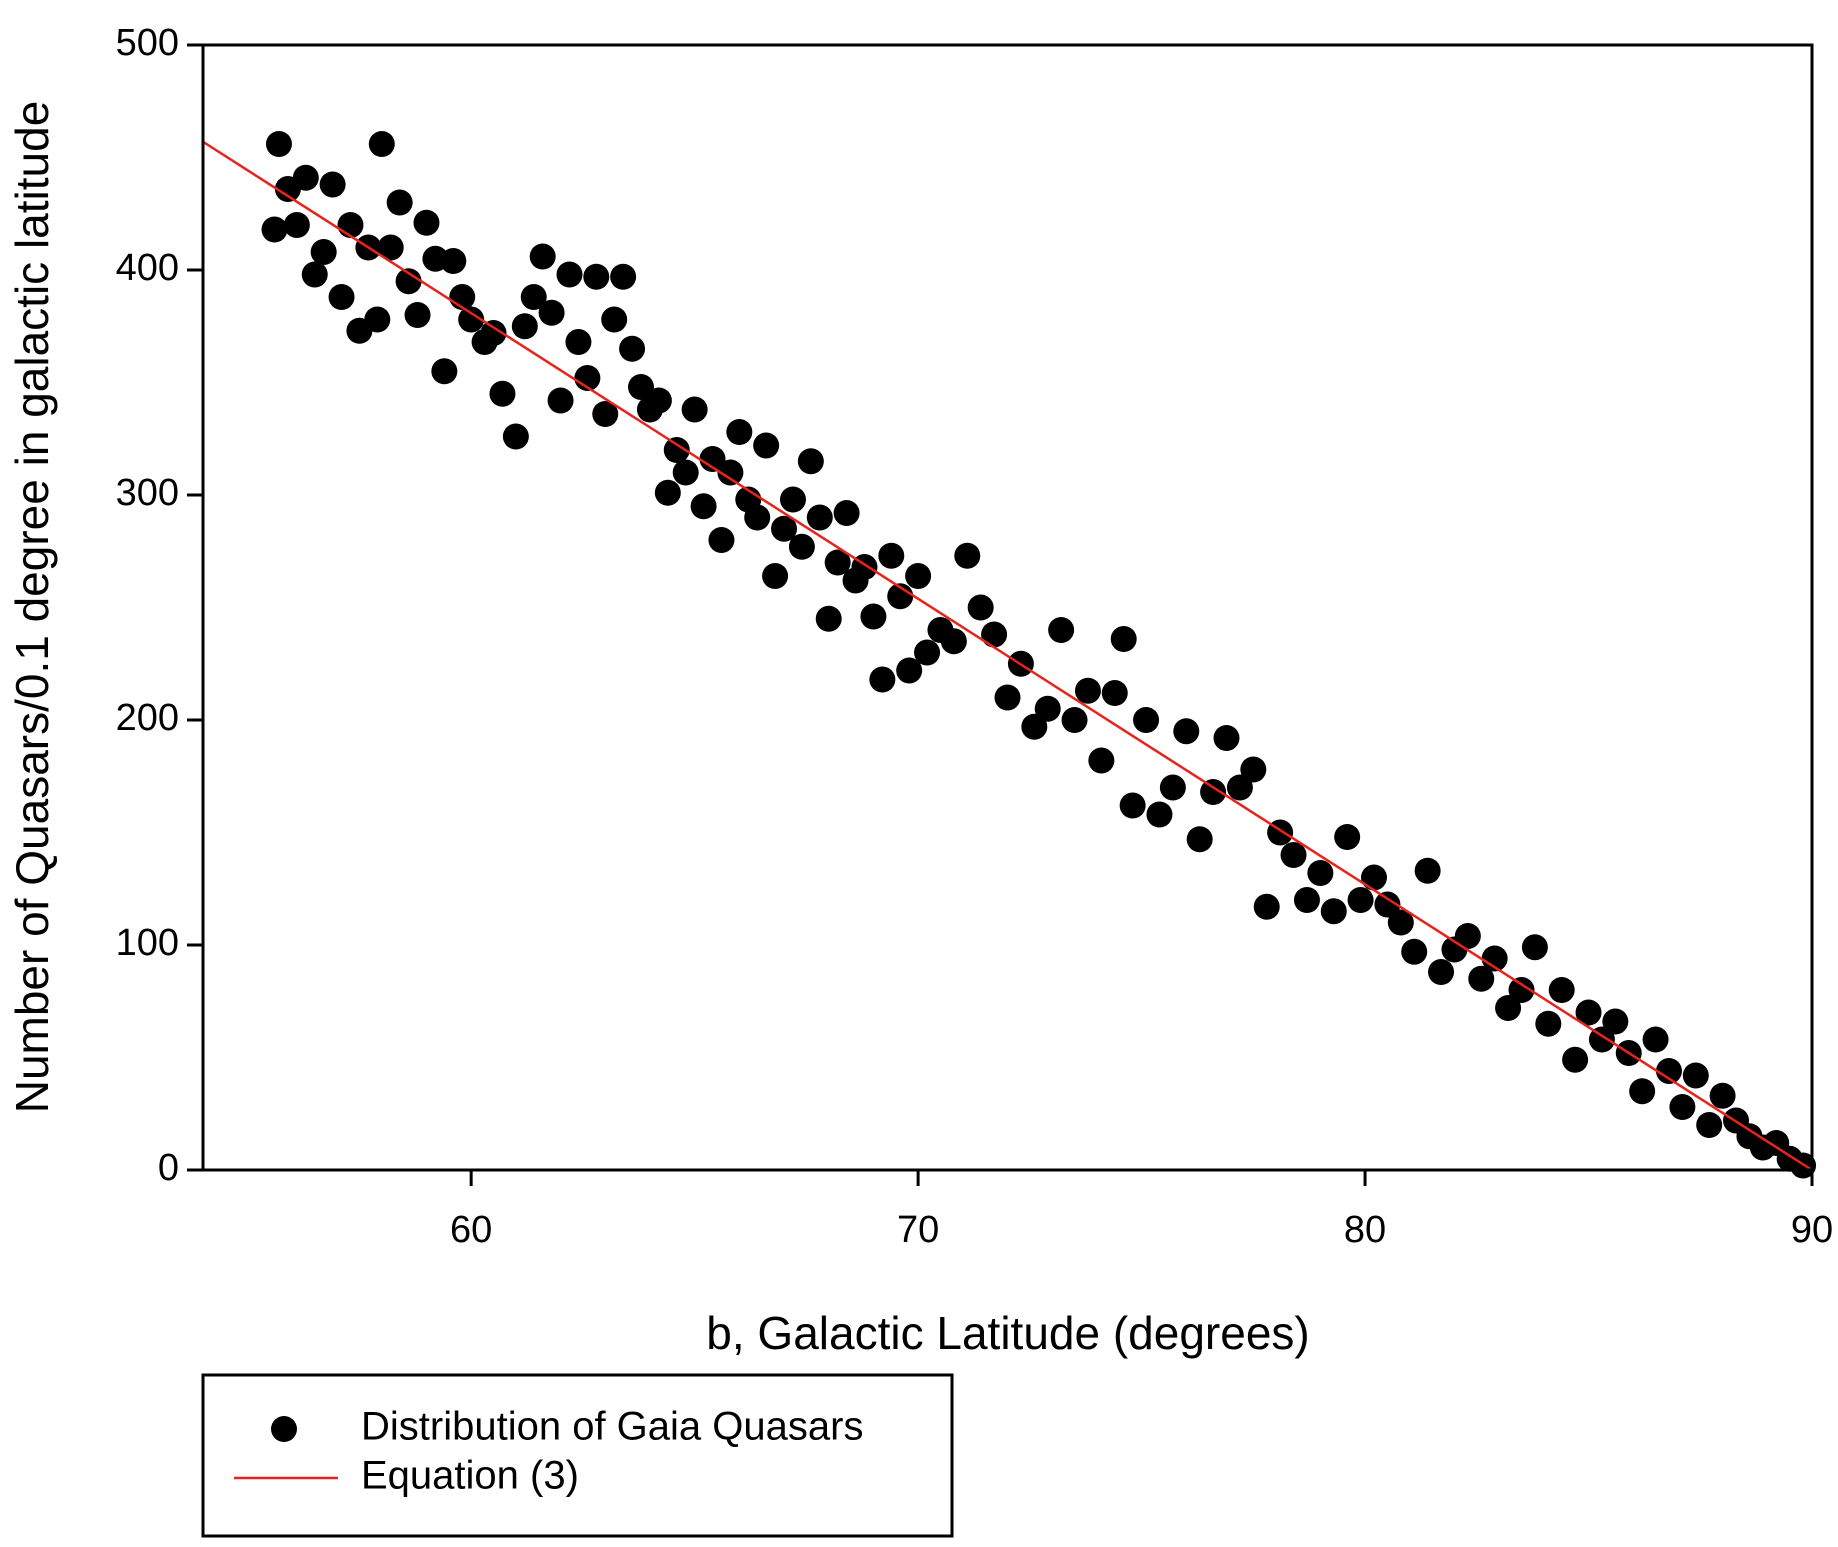  What do you see at coordinates (147, 268) in the screenshot?
I see `y-tick-label: 400` at bounding box center [147, 268].